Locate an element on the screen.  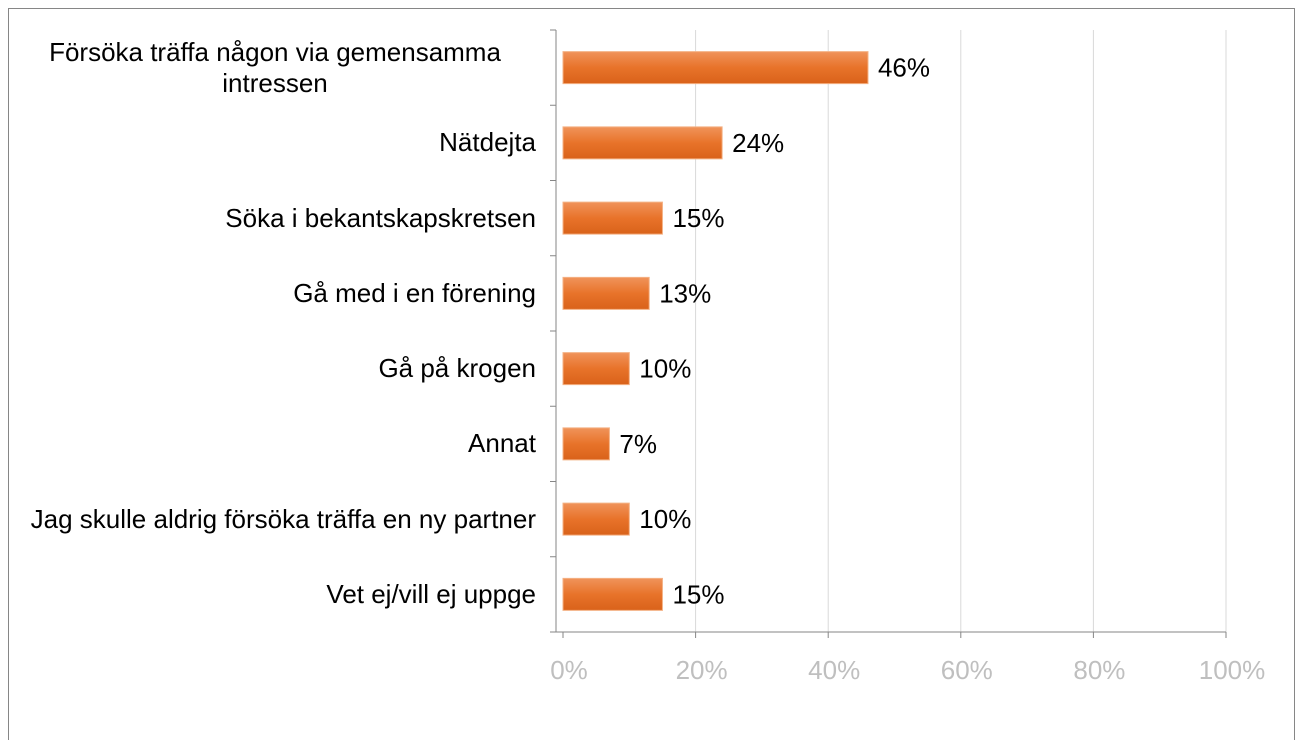
category-text: Vet ej/vill ej uppge is located at coordinates (431, 593).